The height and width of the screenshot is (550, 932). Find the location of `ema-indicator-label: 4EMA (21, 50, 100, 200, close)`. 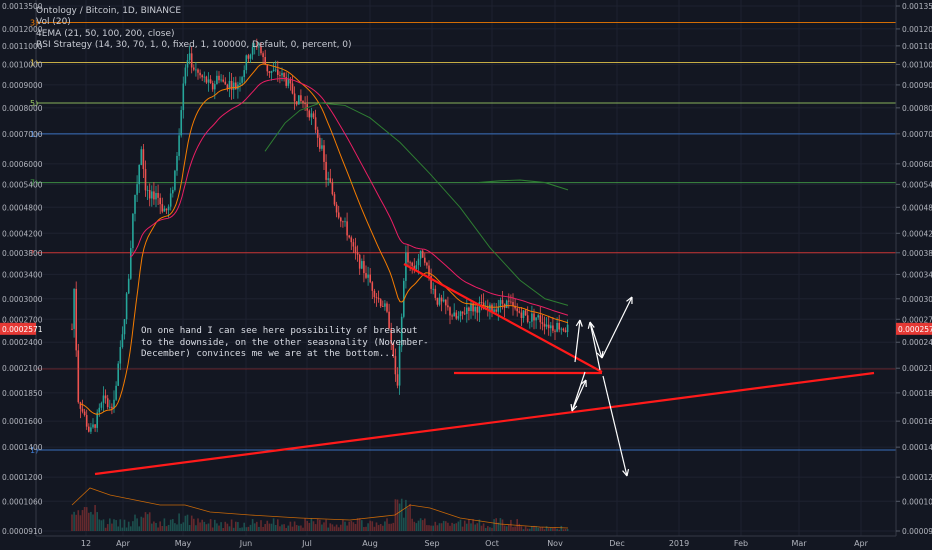

ema-indicator-label: 4EMA (21, 50, 100, 200, close) is located at coordinates (105, 34).